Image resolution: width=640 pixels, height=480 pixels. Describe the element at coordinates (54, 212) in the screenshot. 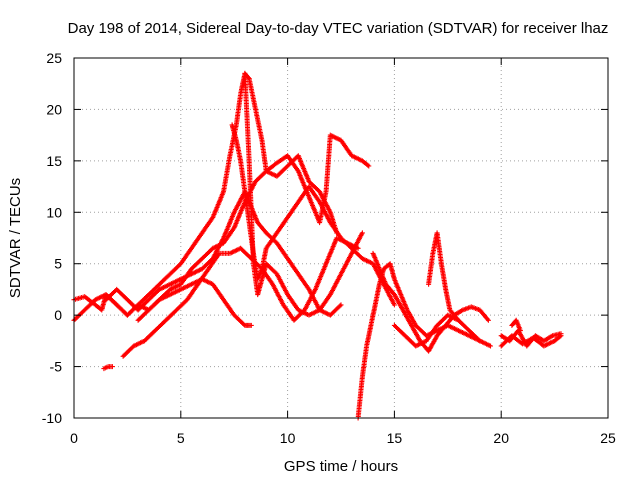

I see `y-tick-label: 10` at that location.